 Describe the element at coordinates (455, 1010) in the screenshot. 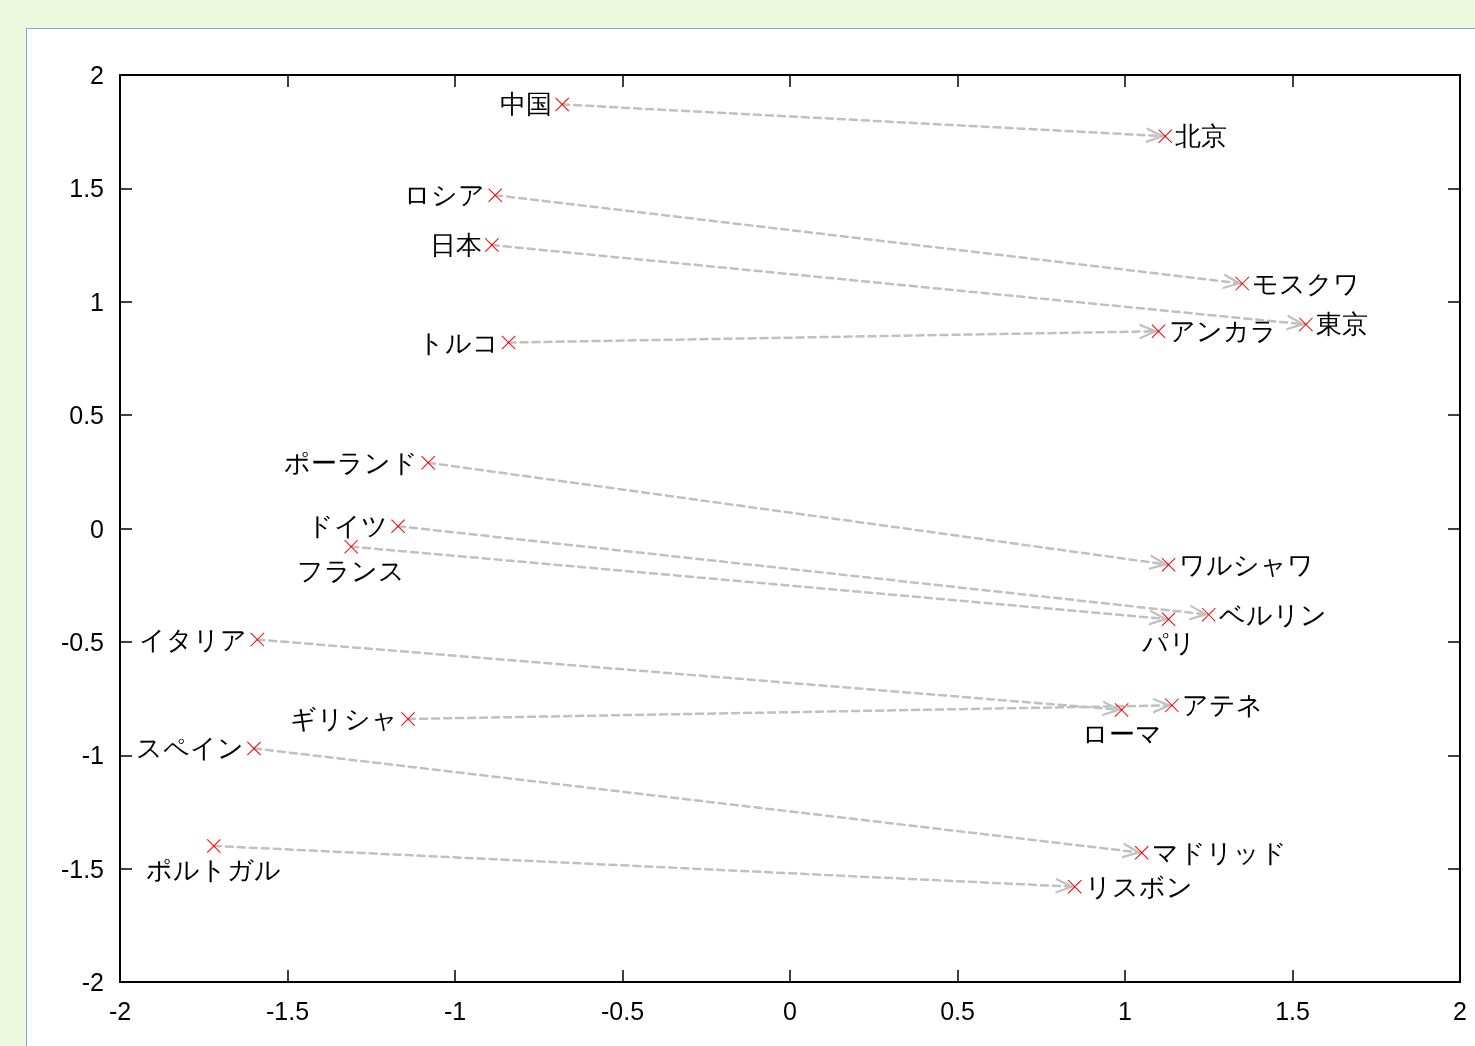

I see `x-tick-label: -1` at that location.